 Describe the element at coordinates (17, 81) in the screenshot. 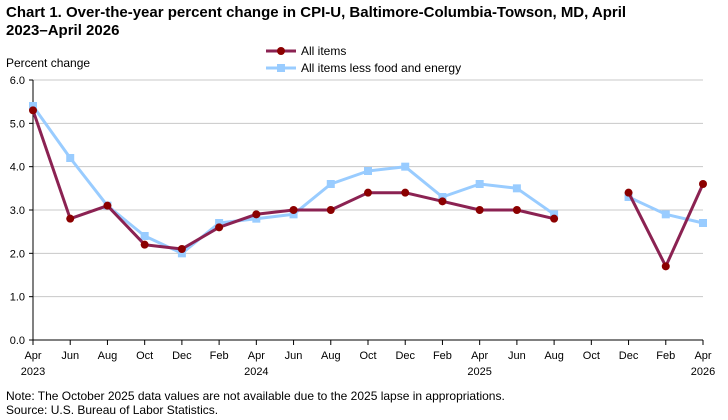

I see `y-tick-label-6: 6.0` at that location.